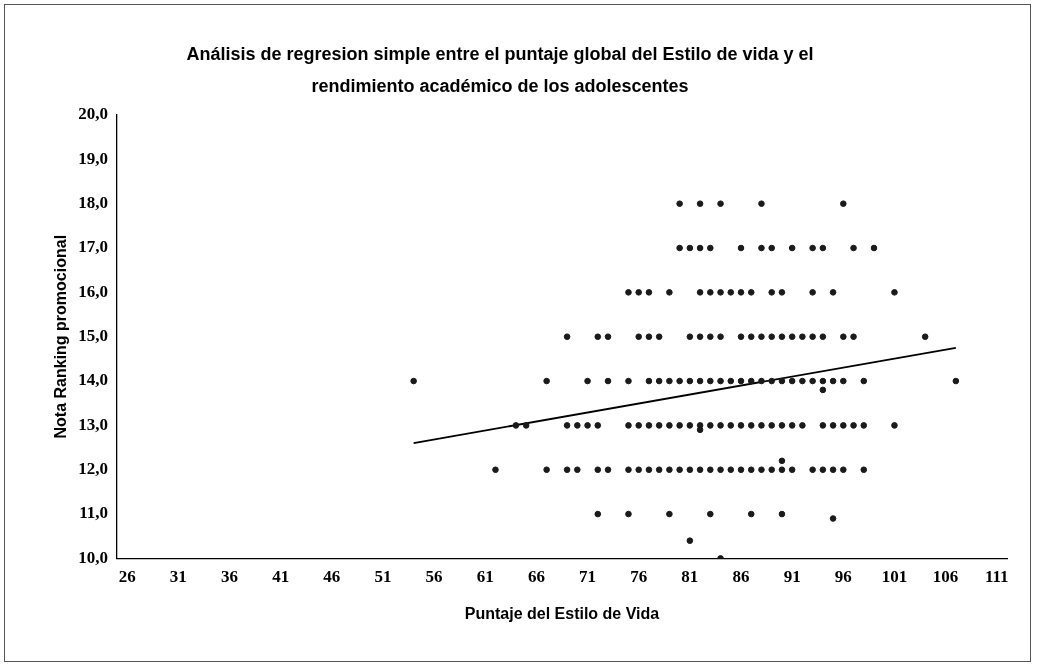 This screenshot has width=1037, height=668. I want to click on x-tick-label: 31, so click(178, 576).